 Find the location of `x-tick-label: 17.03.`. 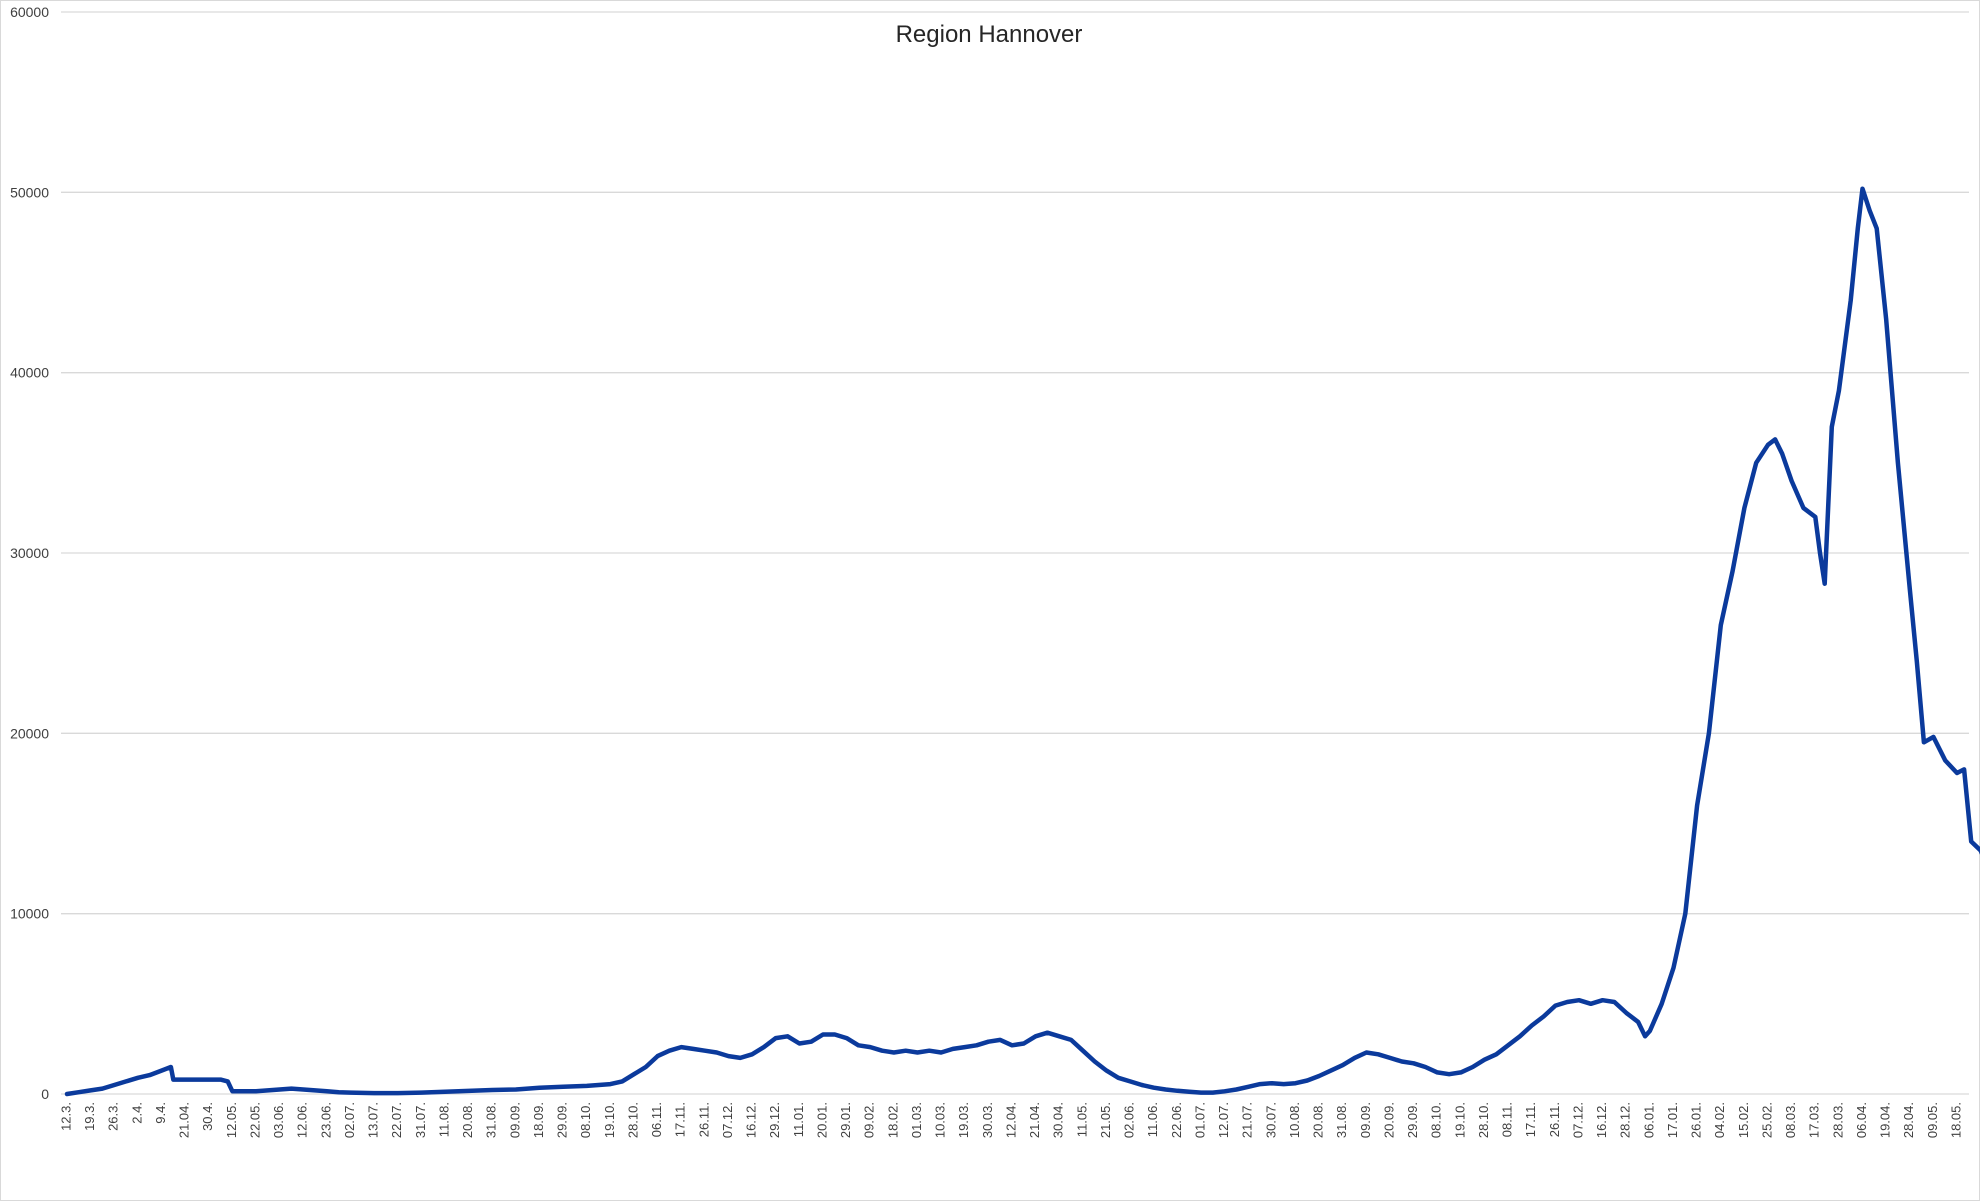

x-tick-label: 17.03. is located at coordinates (1814, 1120).